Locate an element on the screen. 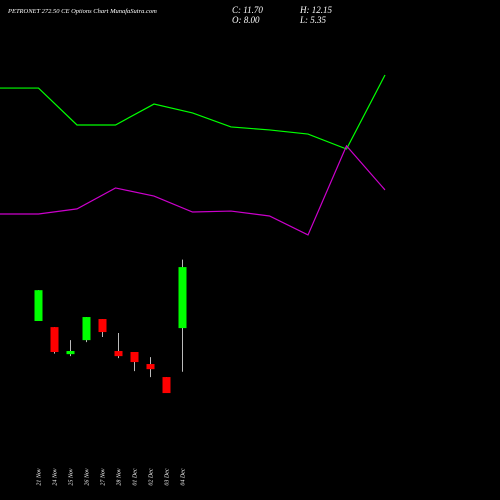 Image resolution: width=500 pixels, height=500 pixels. x-tick-label: 26 Nov is located at coordinates (88, 477).